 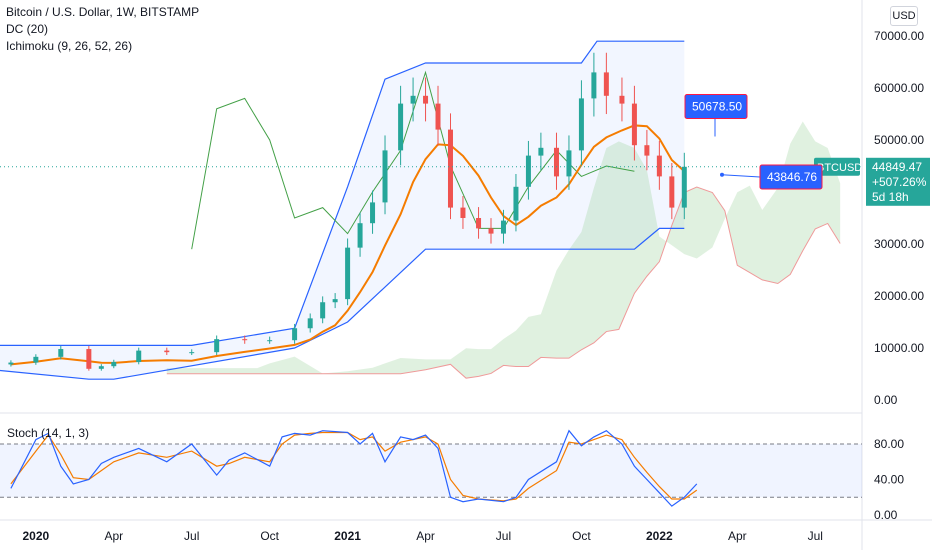 I want to click on symbol-title: Bitcoin / U.S. Dollar, 1W, BITSTAMP, so click(x=103, y=12).